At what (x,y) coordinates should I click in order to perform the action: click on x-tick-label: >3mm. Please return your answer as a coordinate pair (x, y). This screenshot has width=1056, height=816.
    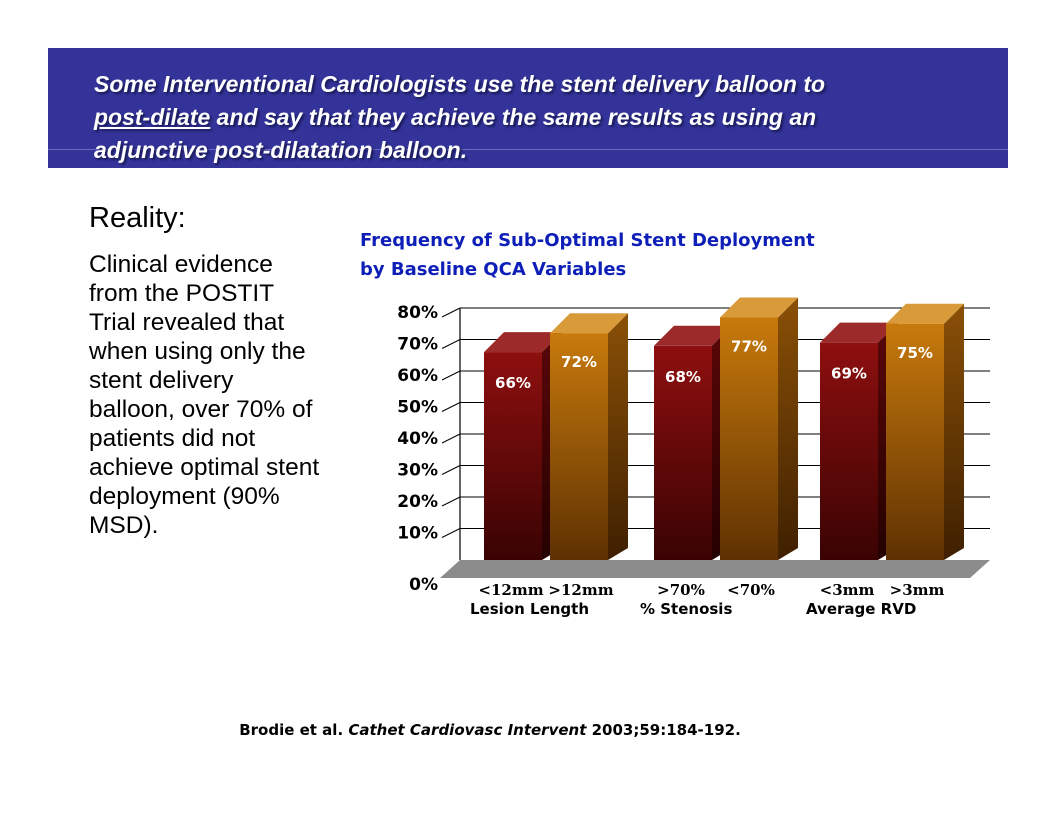
    Looking at the image, I should click on (917, 590).